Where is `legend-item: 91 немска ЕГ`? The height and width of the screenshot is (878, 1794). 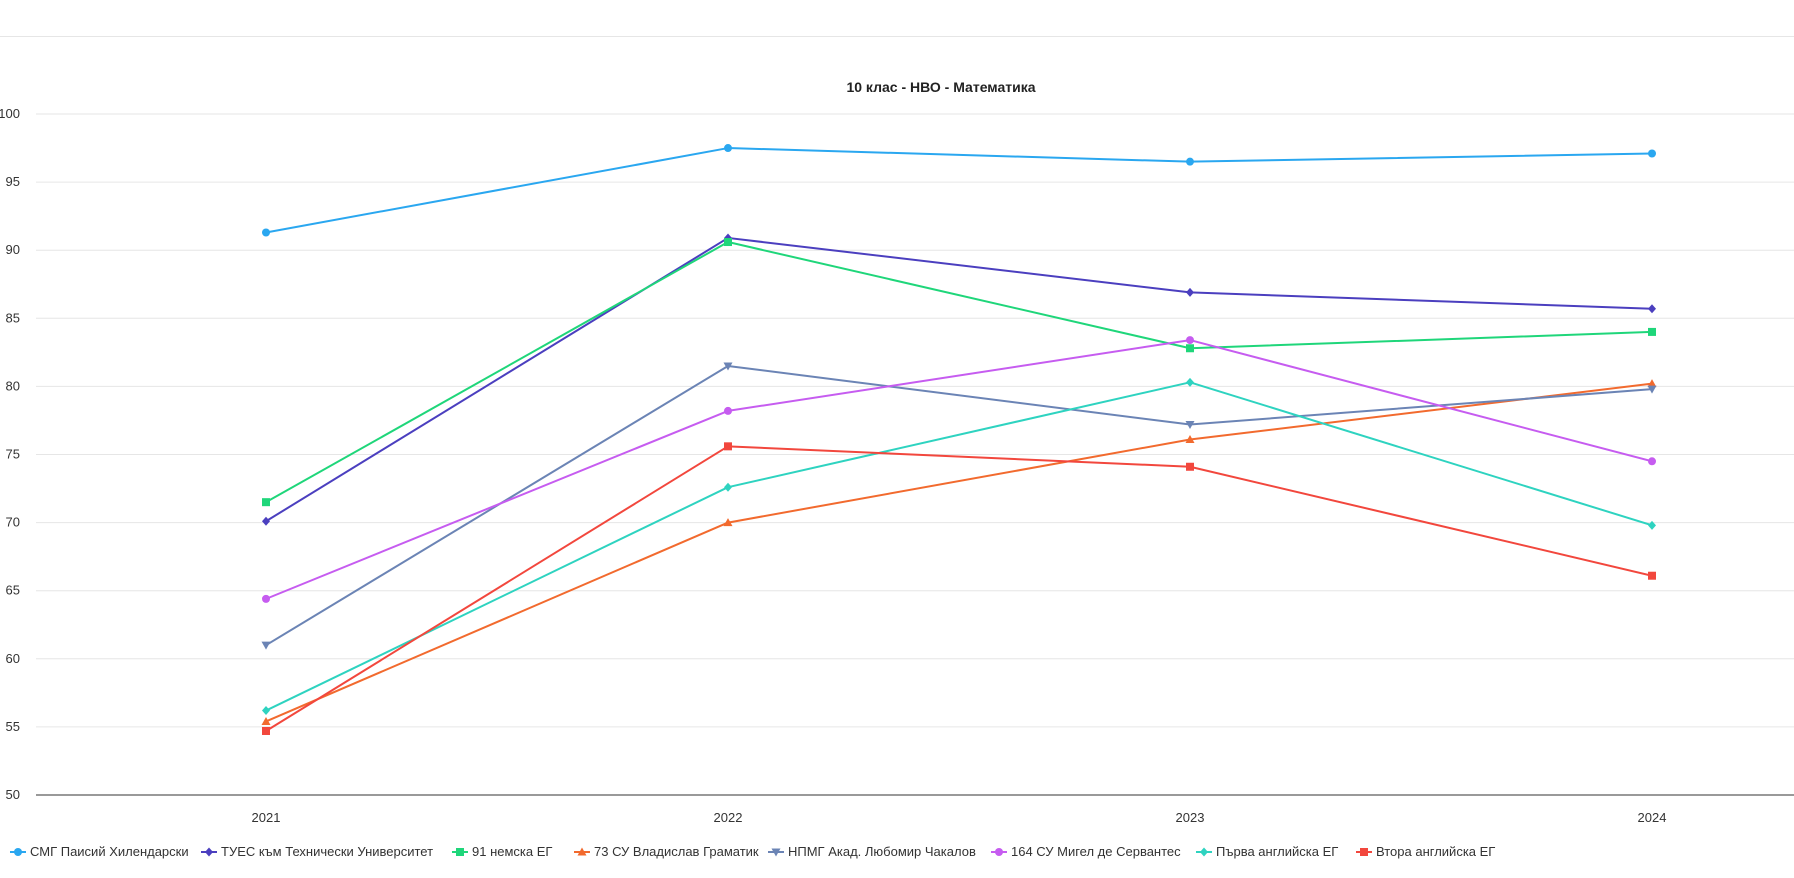 legend-item: 91 немска ЕГ is located at coordinates (502, 851).